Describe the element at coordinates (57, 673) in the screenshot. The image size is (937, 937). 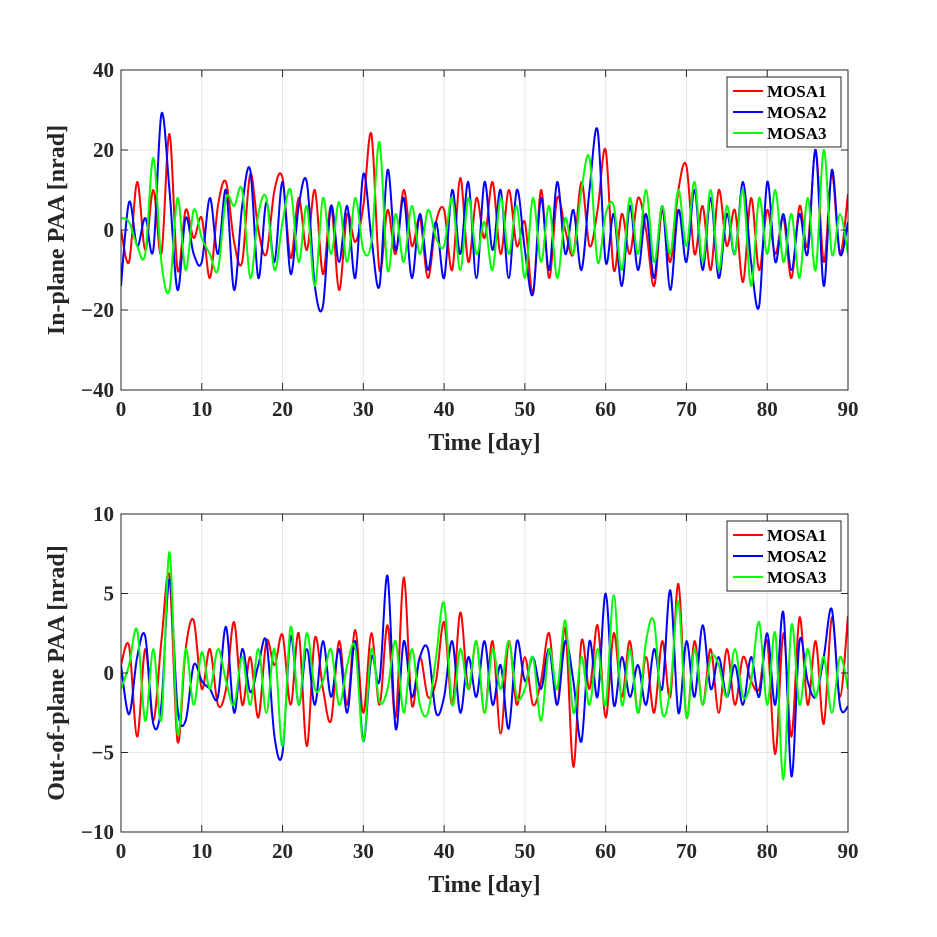
I see `y-axis-label: Out-of-plane PAA [nrad]` at that location.